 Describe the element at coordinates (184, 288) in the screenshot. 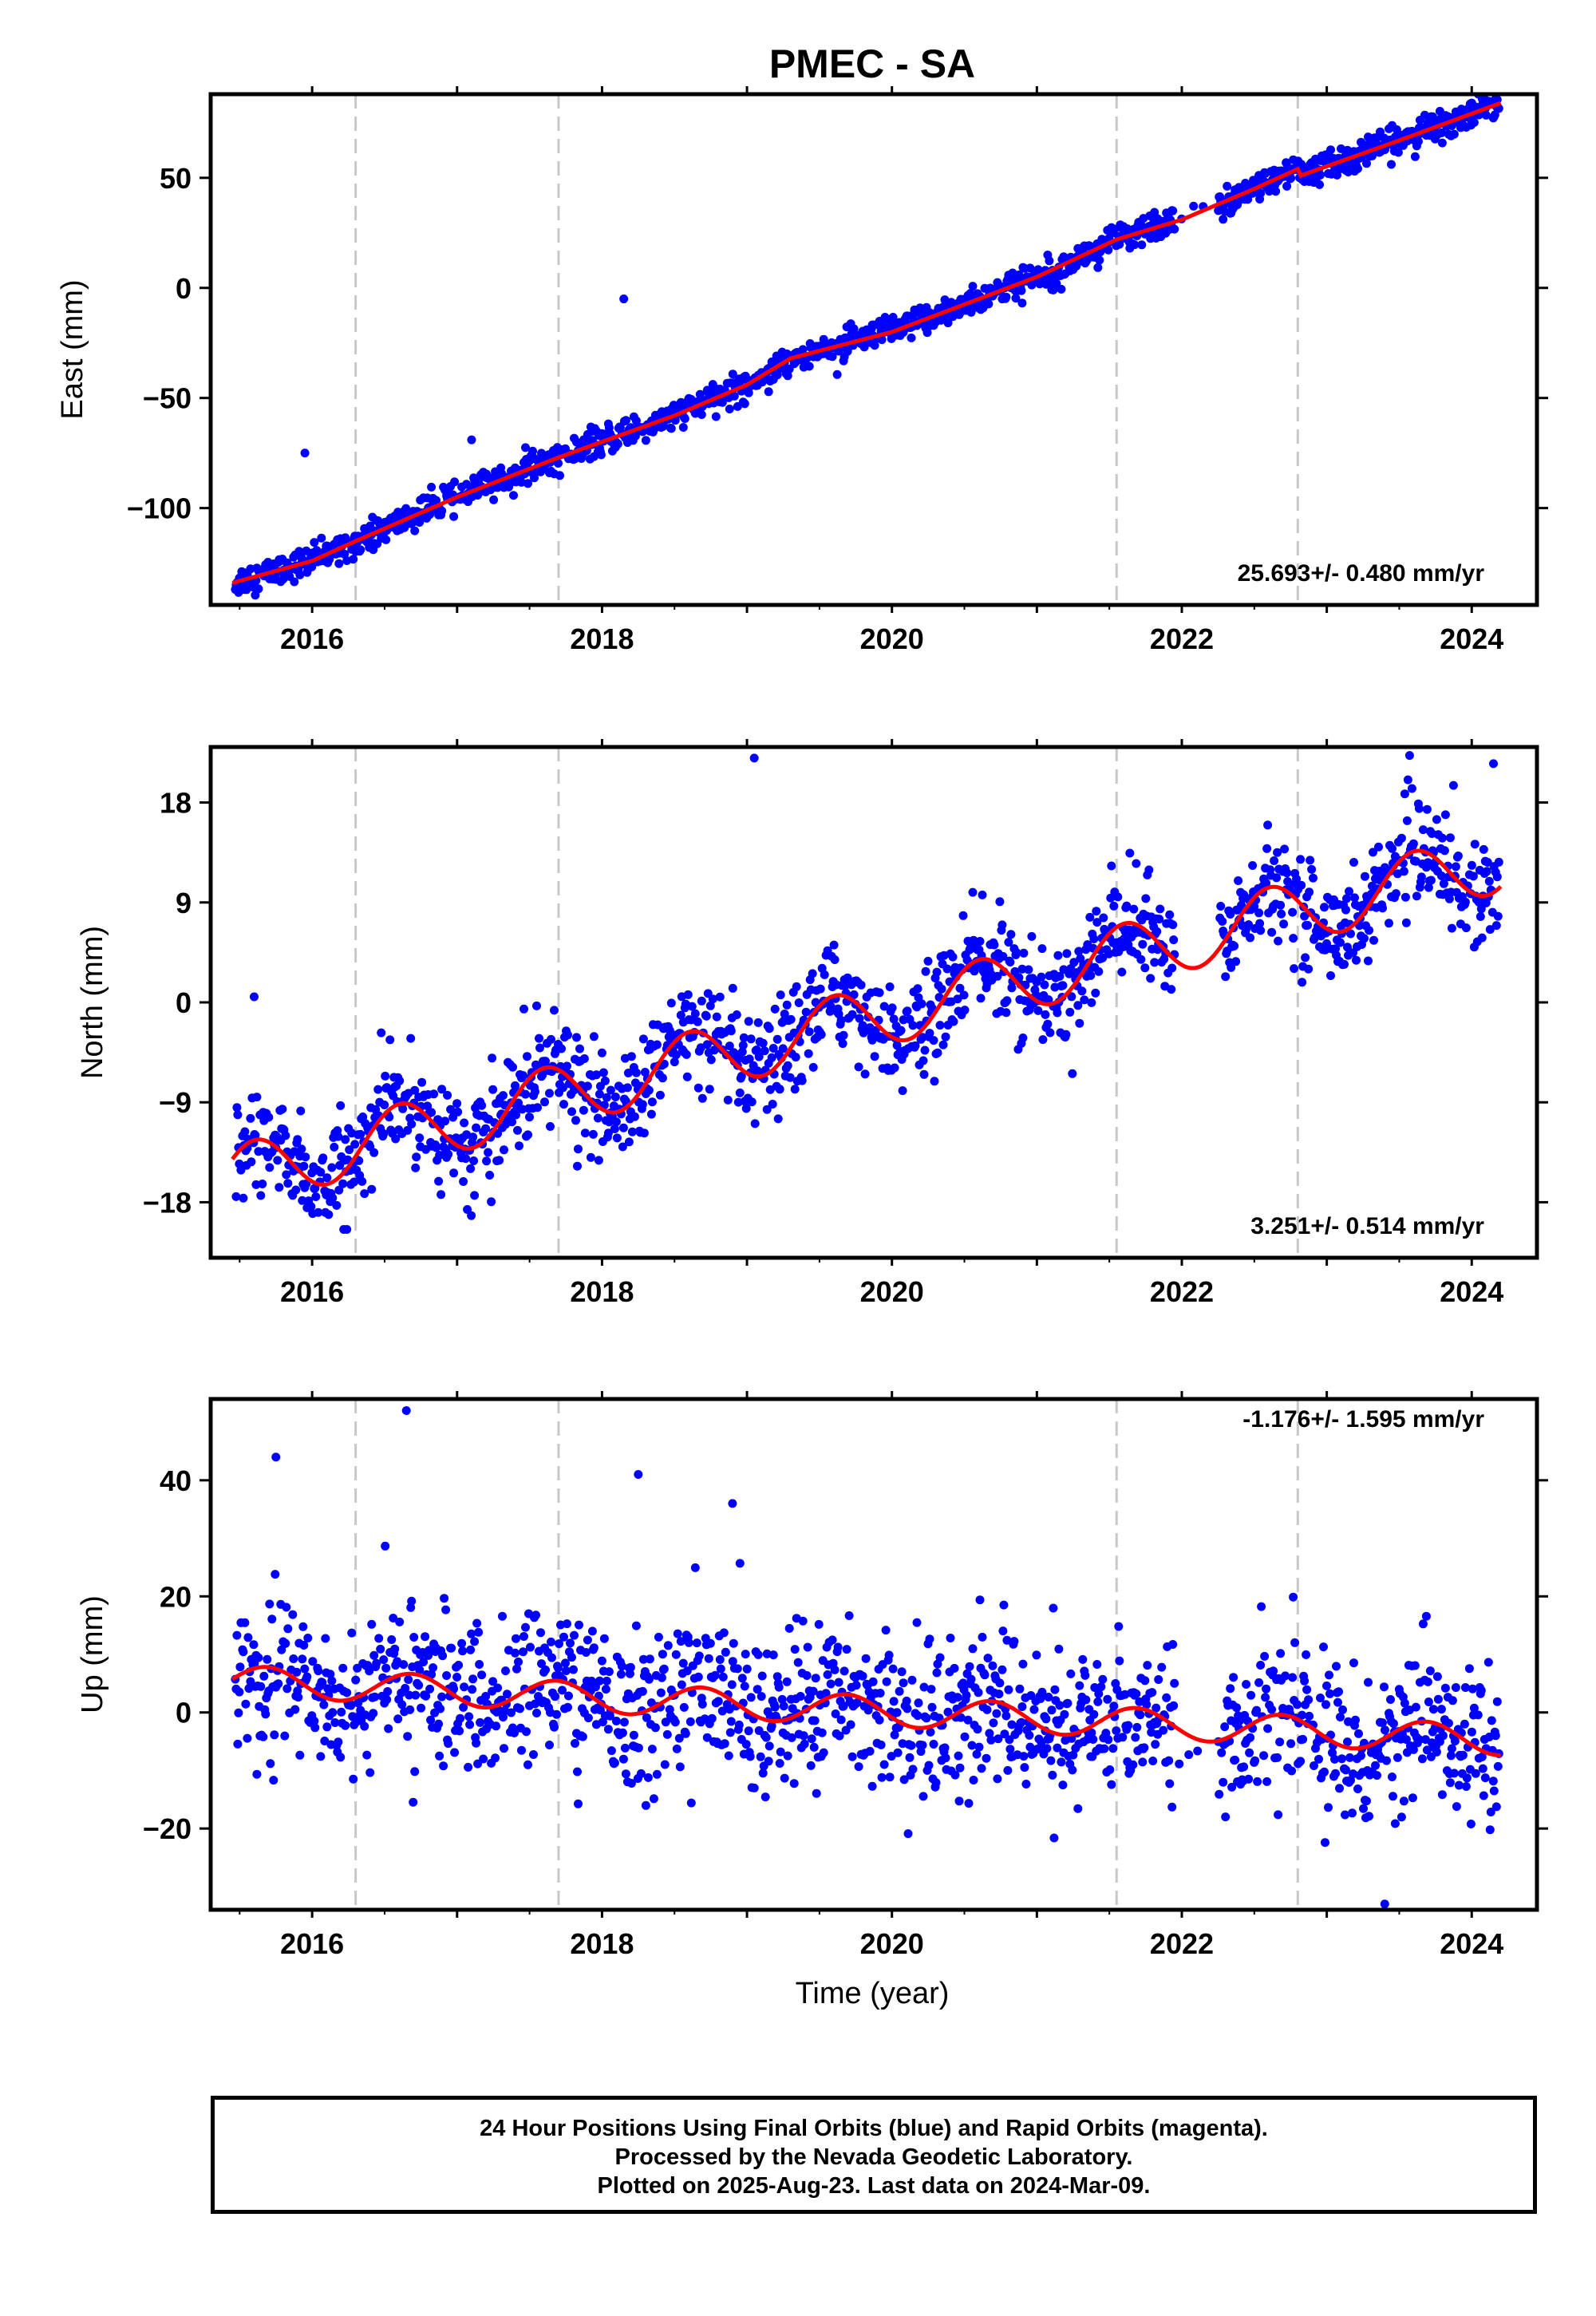

I see `y-tick-label: 0` at that location.